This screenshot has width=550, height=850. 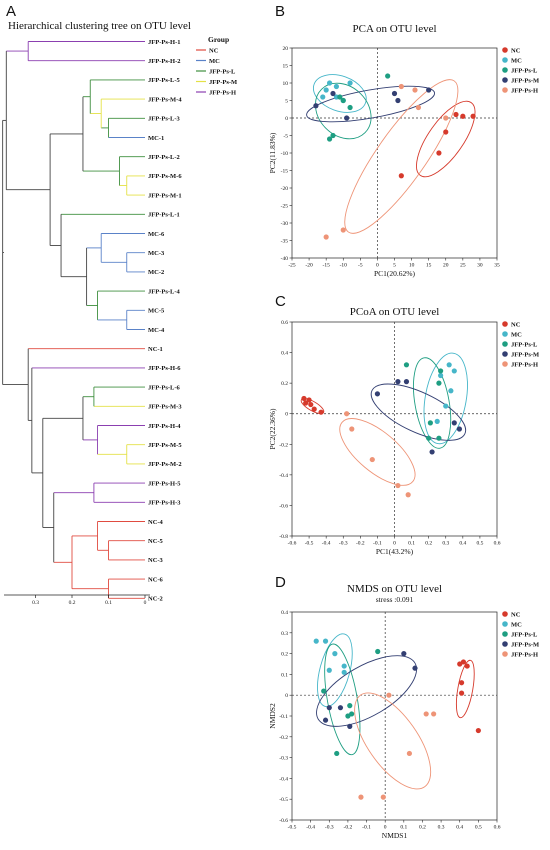 What do you see at coordinates (165, 176) in the screenshot?
I see `leaf-label: JFP-Ps-M-6` at bounding box center [165, 176].